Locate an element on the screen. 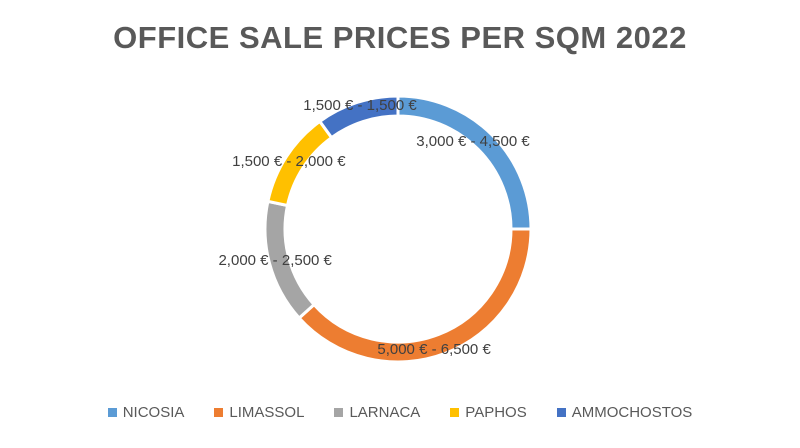 This screenshot has width=800, height=448. legend-swatch-paphos is located at coordinates (455, 412).